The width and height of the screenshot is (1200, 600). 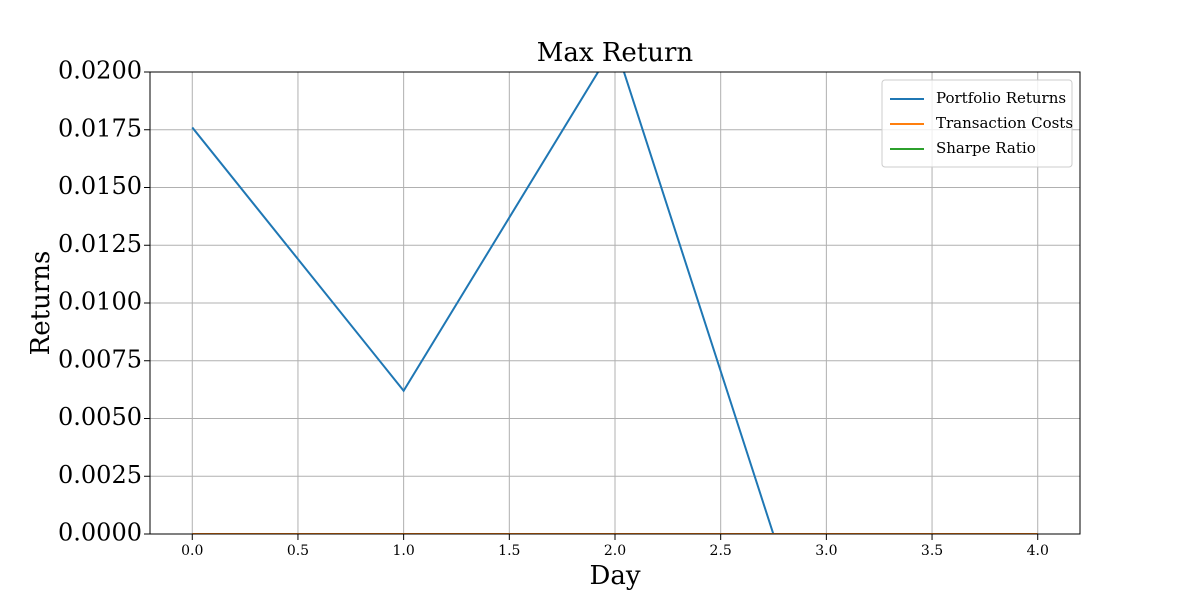 I want to click on y-tick-label: 0.0025, so click(x=100, y=475).